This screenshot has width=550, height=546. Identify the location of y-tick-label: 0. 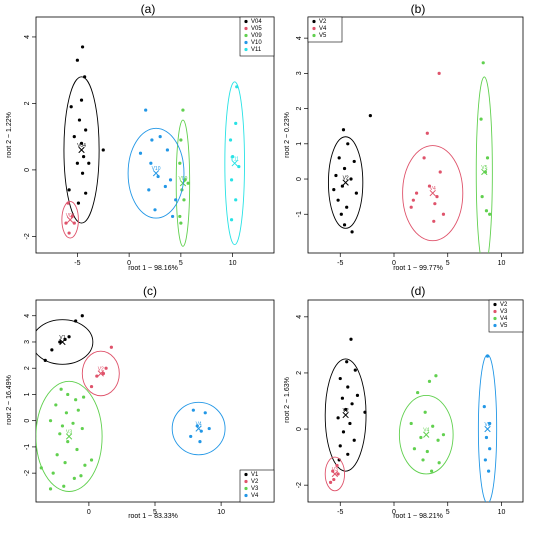
(299, 429).